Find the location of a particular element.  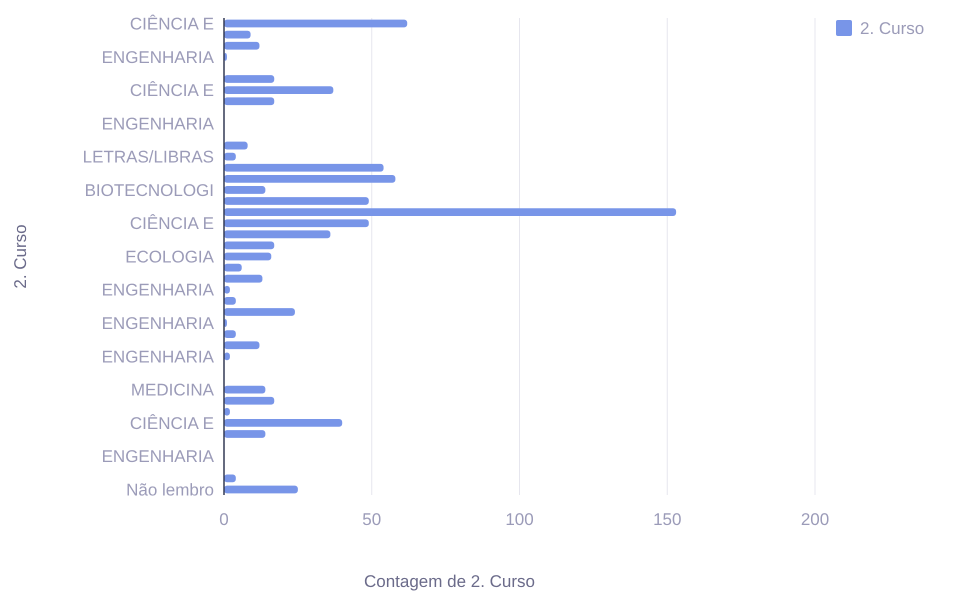

y-tick-label: ECOLOGIA is located at coordinates (170, 256).